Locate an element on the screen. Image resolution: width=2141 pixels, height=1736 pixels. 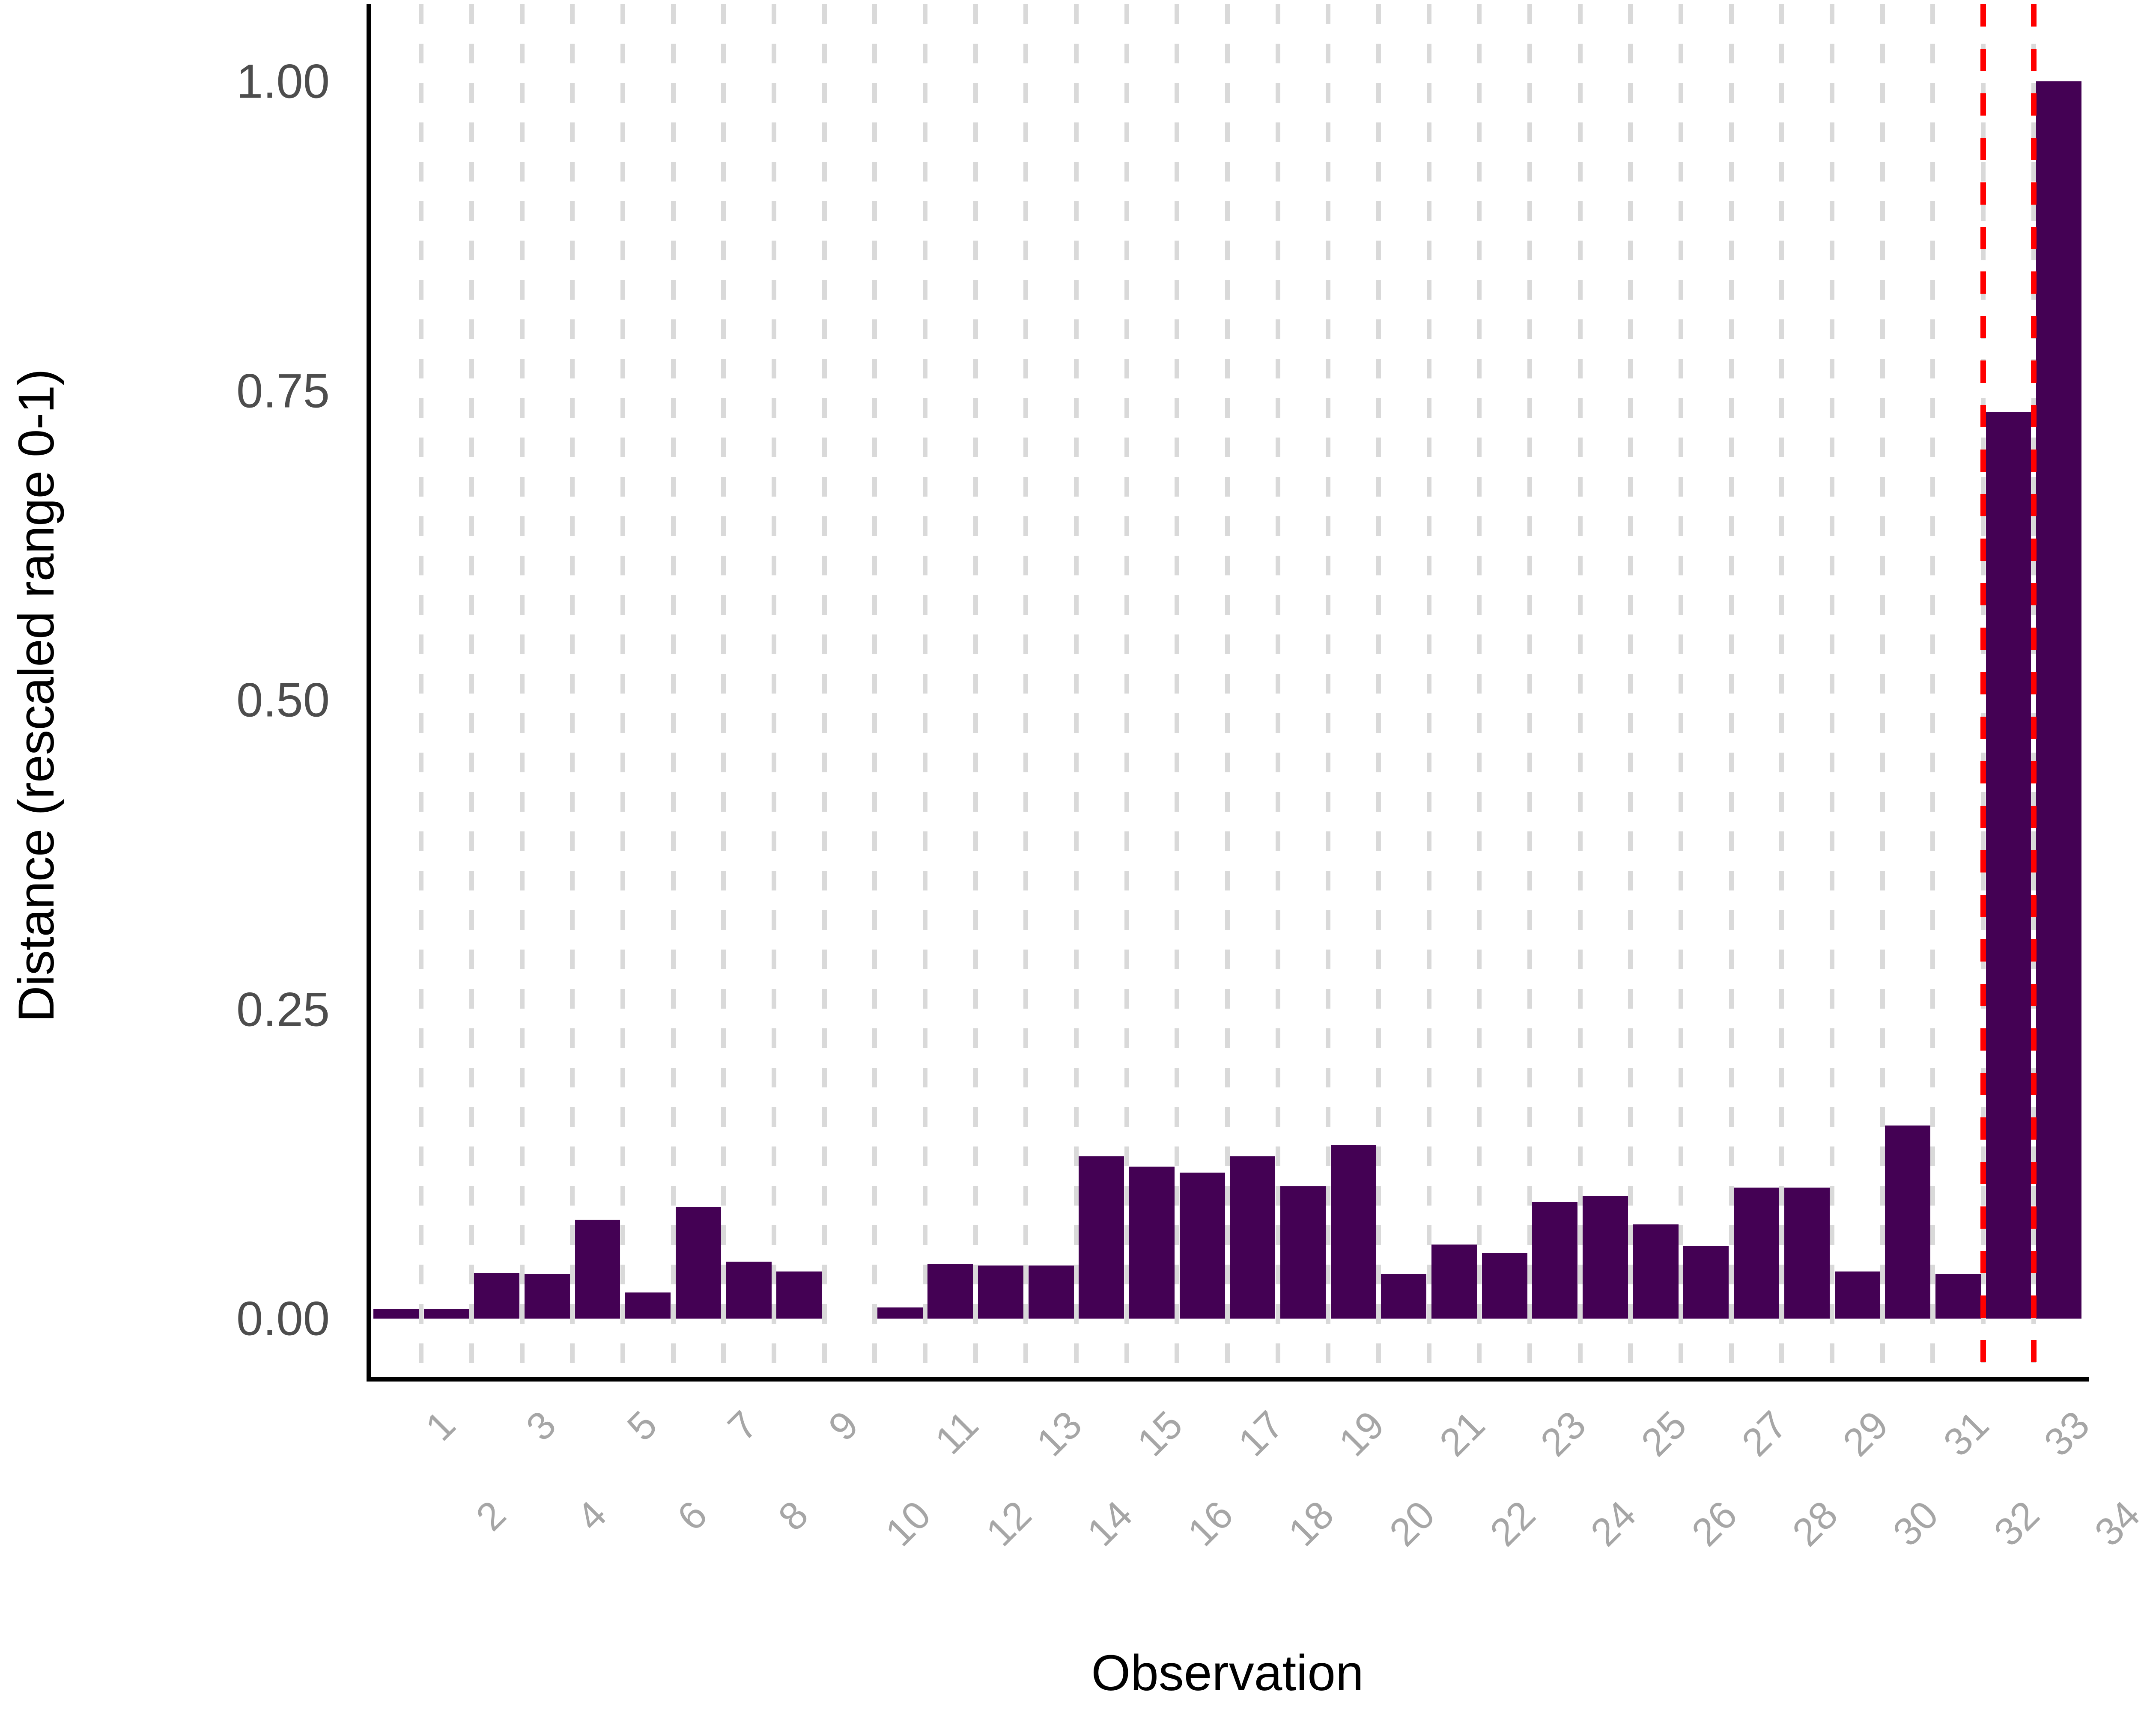
x-tick-label: 30 is located at coordinates (1916, 1523).